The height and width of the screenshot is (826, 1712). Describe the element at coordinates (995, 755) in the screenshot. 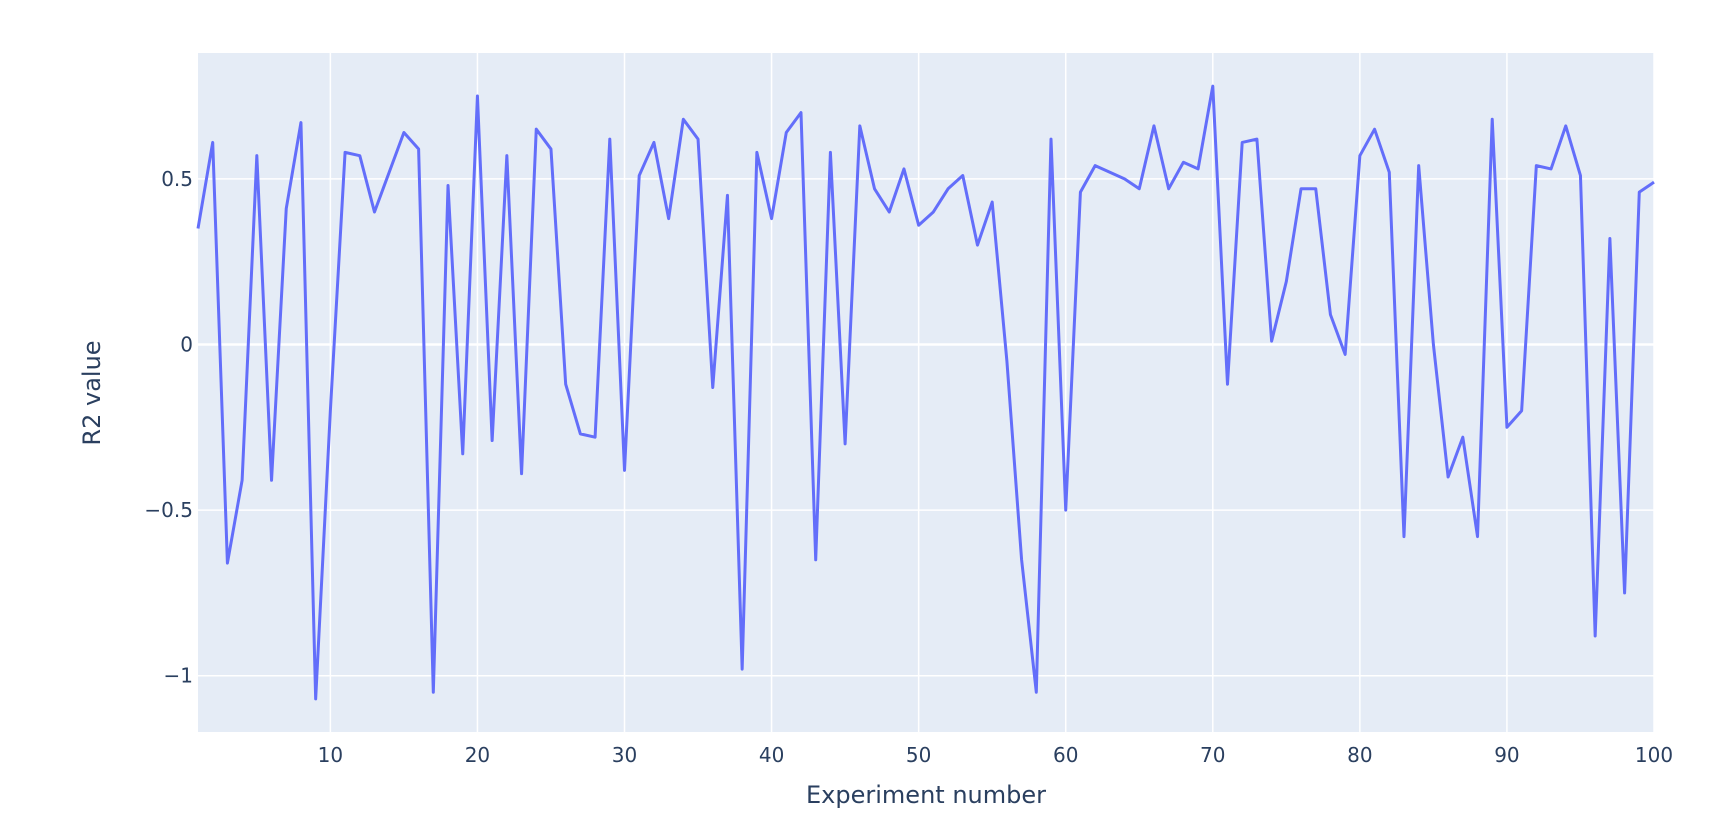

I see `x-tick-labels: 10 20 30 40 50 60 70 80 90 100` at that location.